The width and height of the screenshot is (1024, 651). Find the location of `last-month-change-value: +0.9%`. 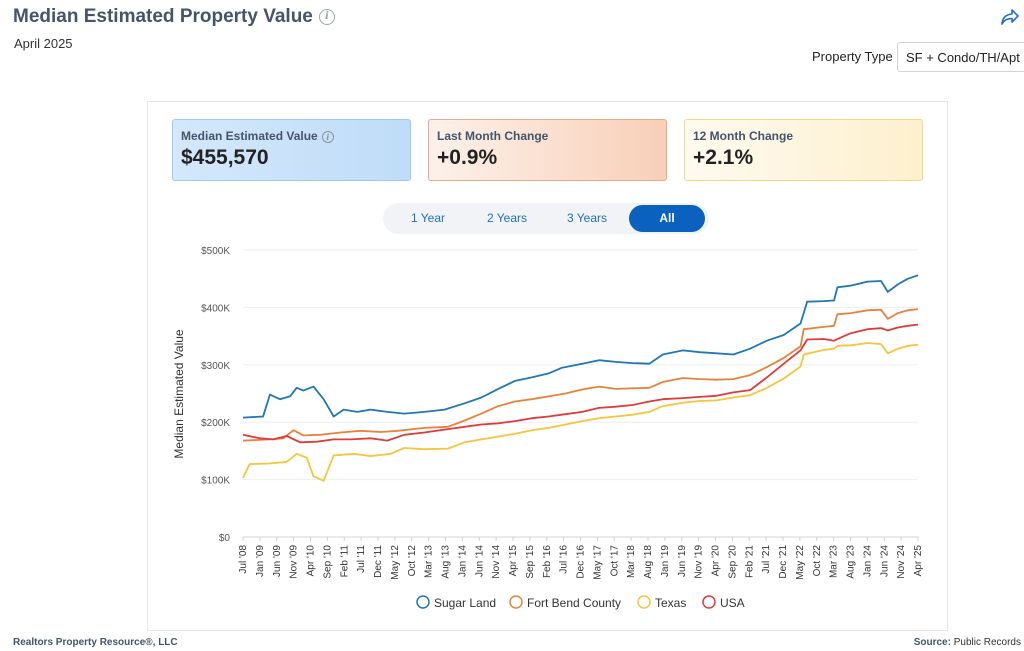

last-month-change-value: +0.9% is located at coordinates (467, 157).